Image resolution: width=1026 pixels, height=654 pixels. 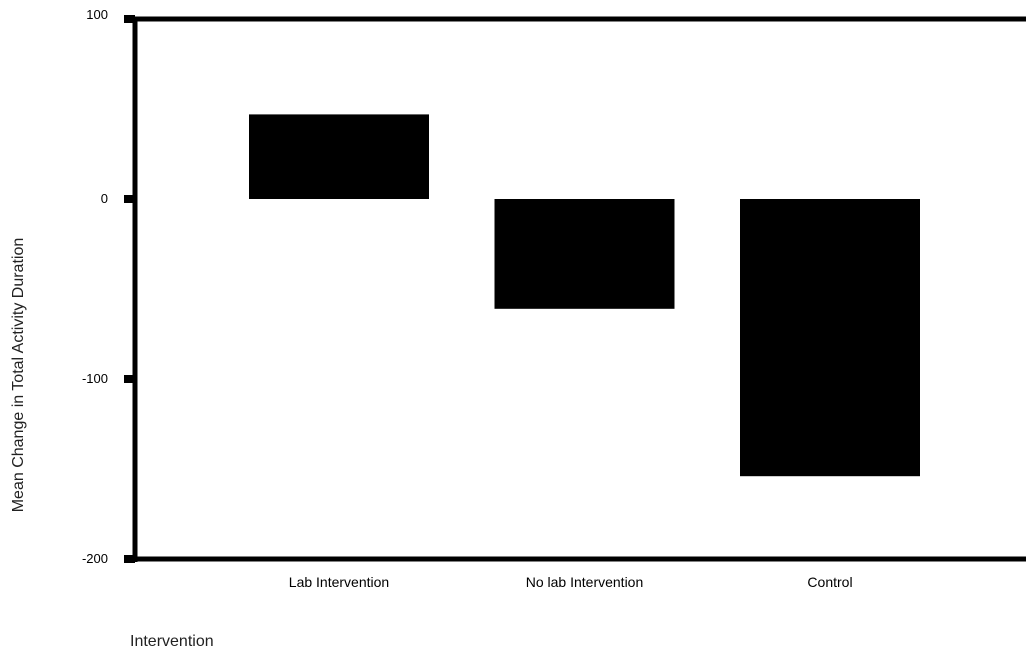 I want to click on y-tick-label: -200, so click(x=95, y=558).